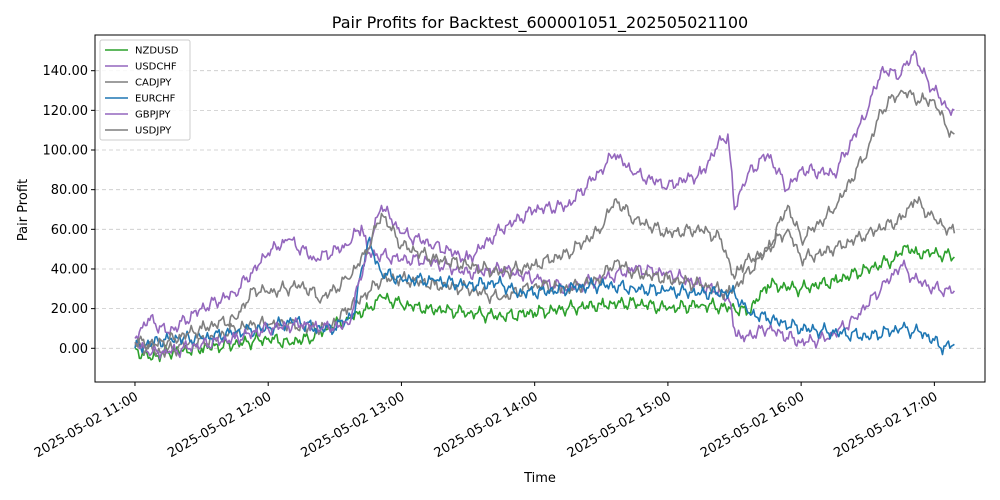 The width and height of the screenshot is (1000, 500). I want to click on legend-label: USDCHF, so click(156, 67).